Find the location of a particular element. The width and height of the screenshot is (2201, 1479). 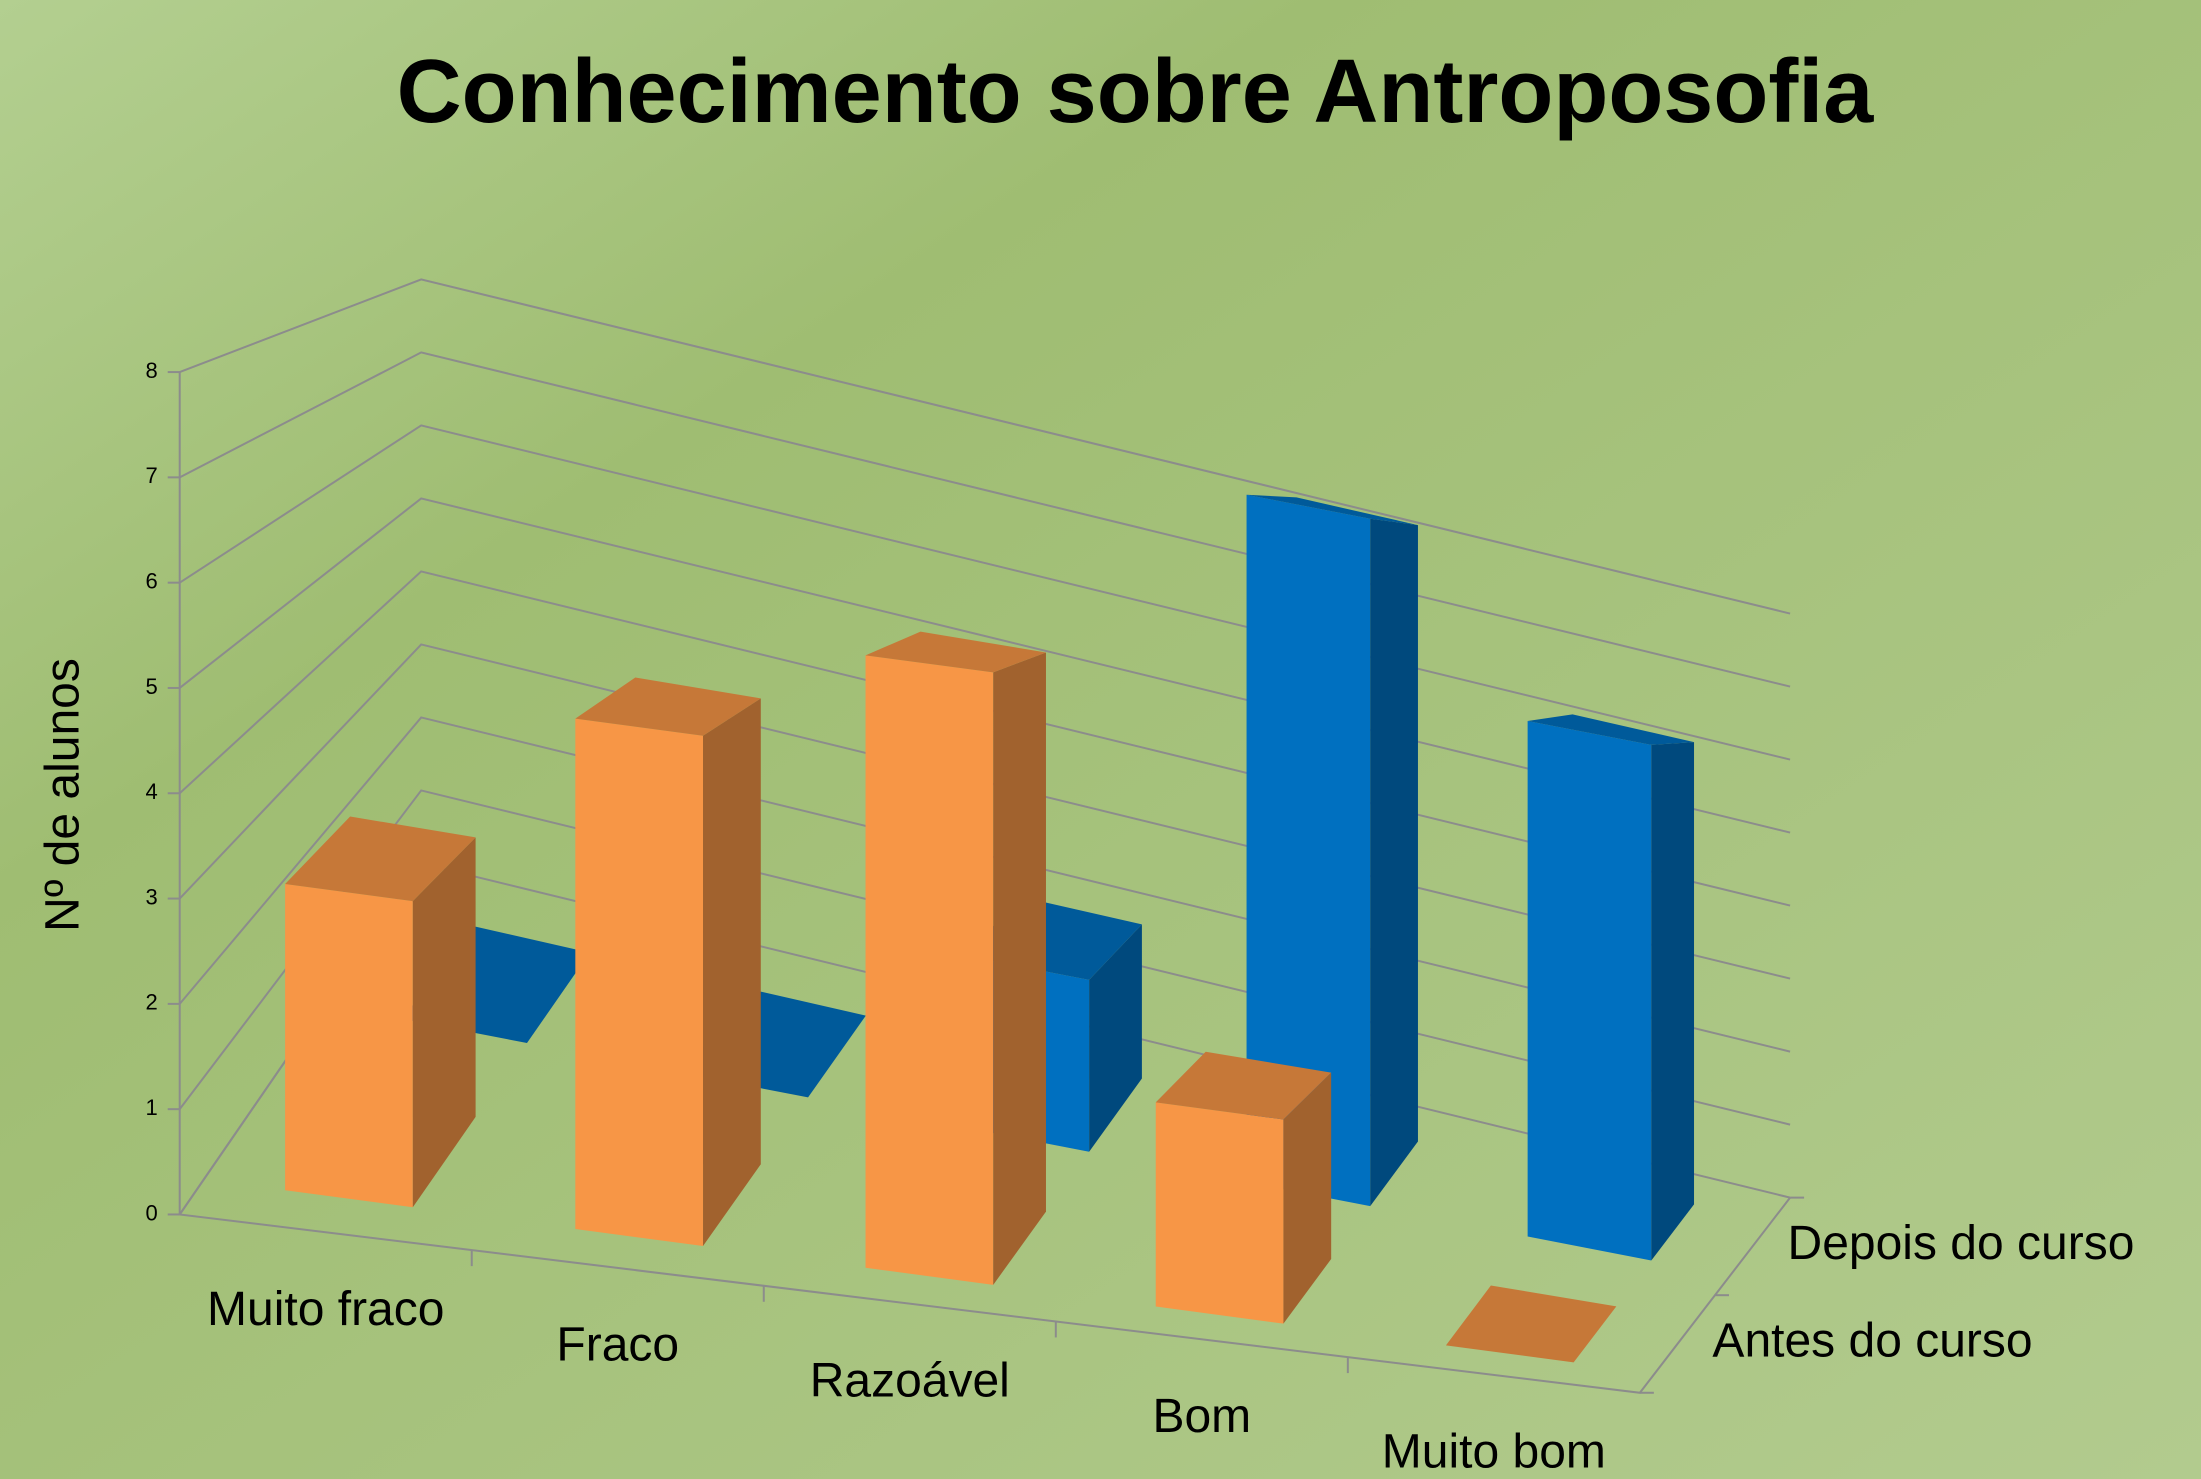

x-tick-label: Fraco is located at coordinates (617, 1345).